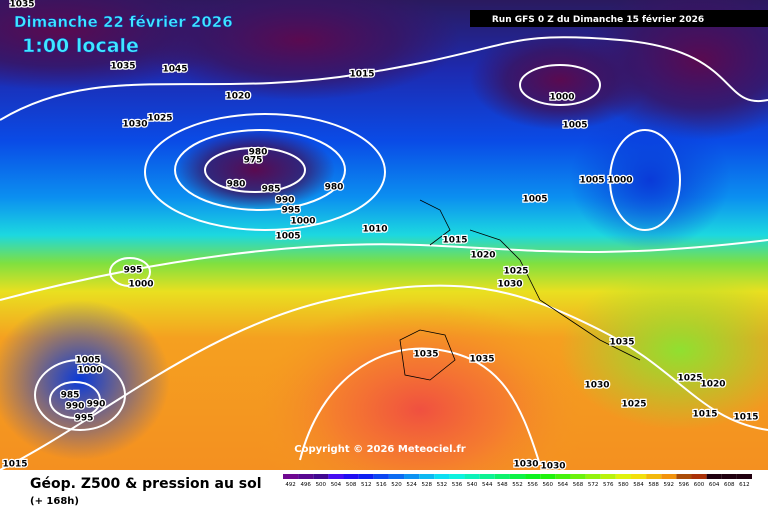  What do you see at coordinates (290, 485) in the screenshot?
I see `scale-label: 492` at bounding box center [290, 485].